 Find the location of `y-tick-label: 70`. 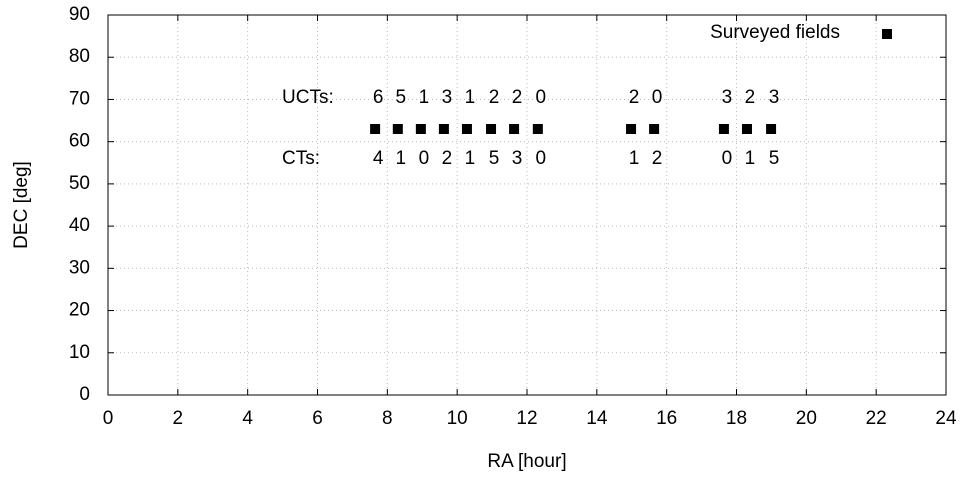

y-tick-label: 70 is located at coordinates (79, 98).